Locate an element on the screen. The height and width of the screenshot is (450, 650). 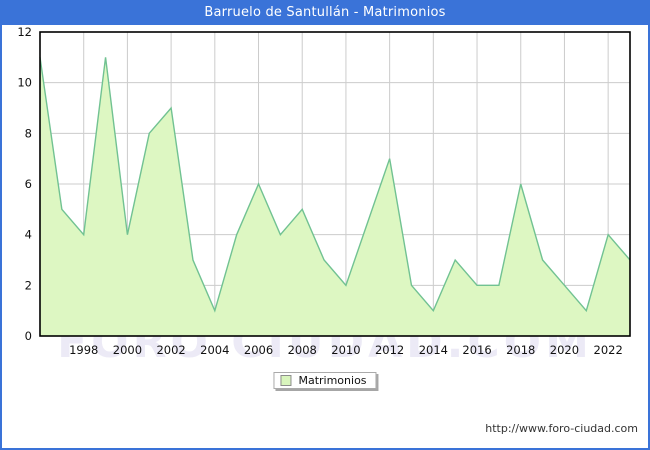
window-title: Barruelo de Santullán - Matrimonios is located at coordinates (325, 12).